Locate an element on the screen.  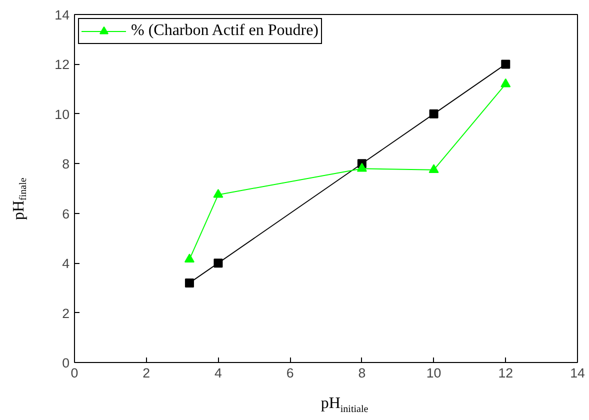
y-tick-label: 10 is located at coordinates (62, 114).